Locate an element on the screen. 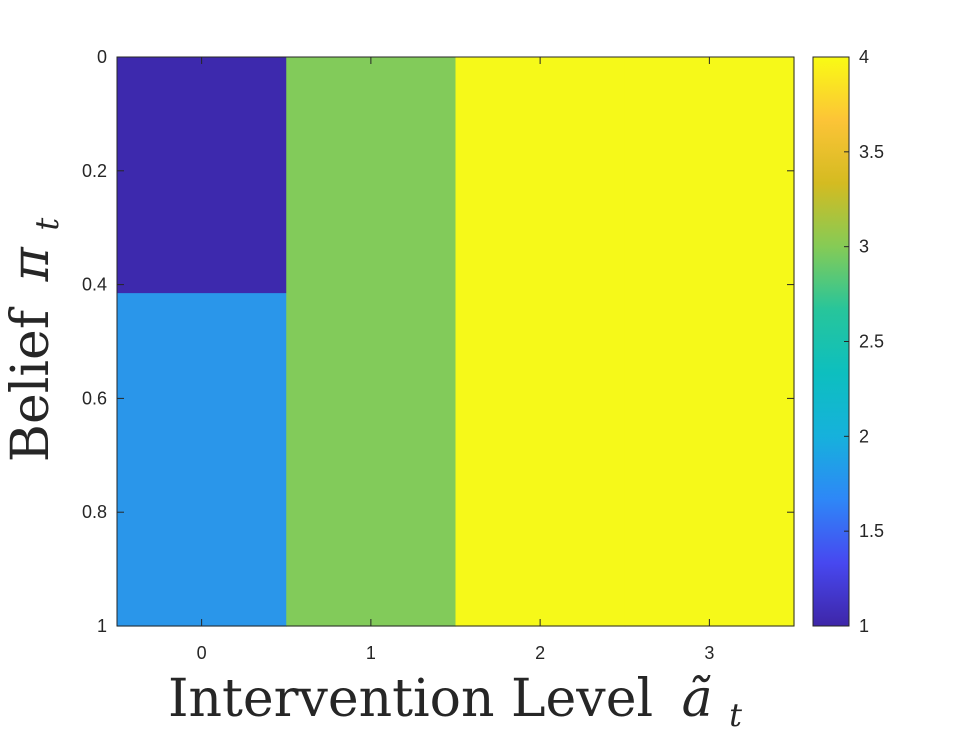 Image resolution: width=980 pixels, height=740 pixels. colorbar-tick-label: 3.5 is located at coordinates (871, 152).